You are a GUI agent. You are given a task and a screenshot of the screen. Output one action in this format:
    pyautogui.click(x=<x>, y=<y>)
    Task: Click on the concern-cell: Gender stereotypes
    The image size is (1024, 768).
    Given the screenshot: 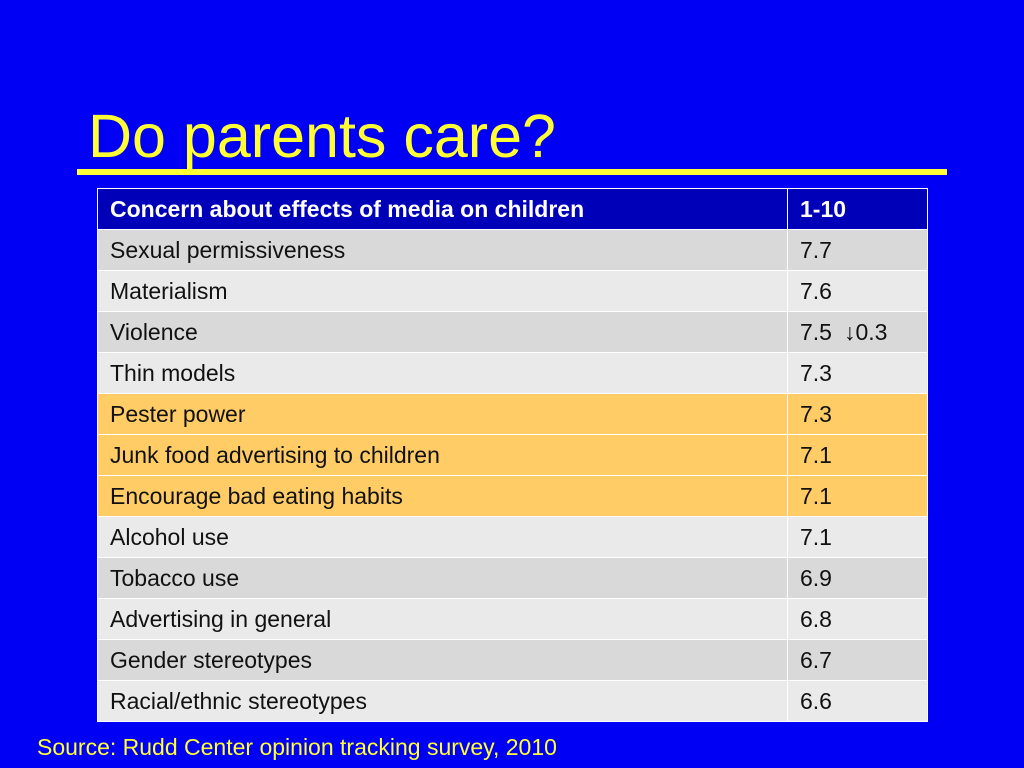 What is the action you would take?
    pyautogui.click(x=442, y=660)
    